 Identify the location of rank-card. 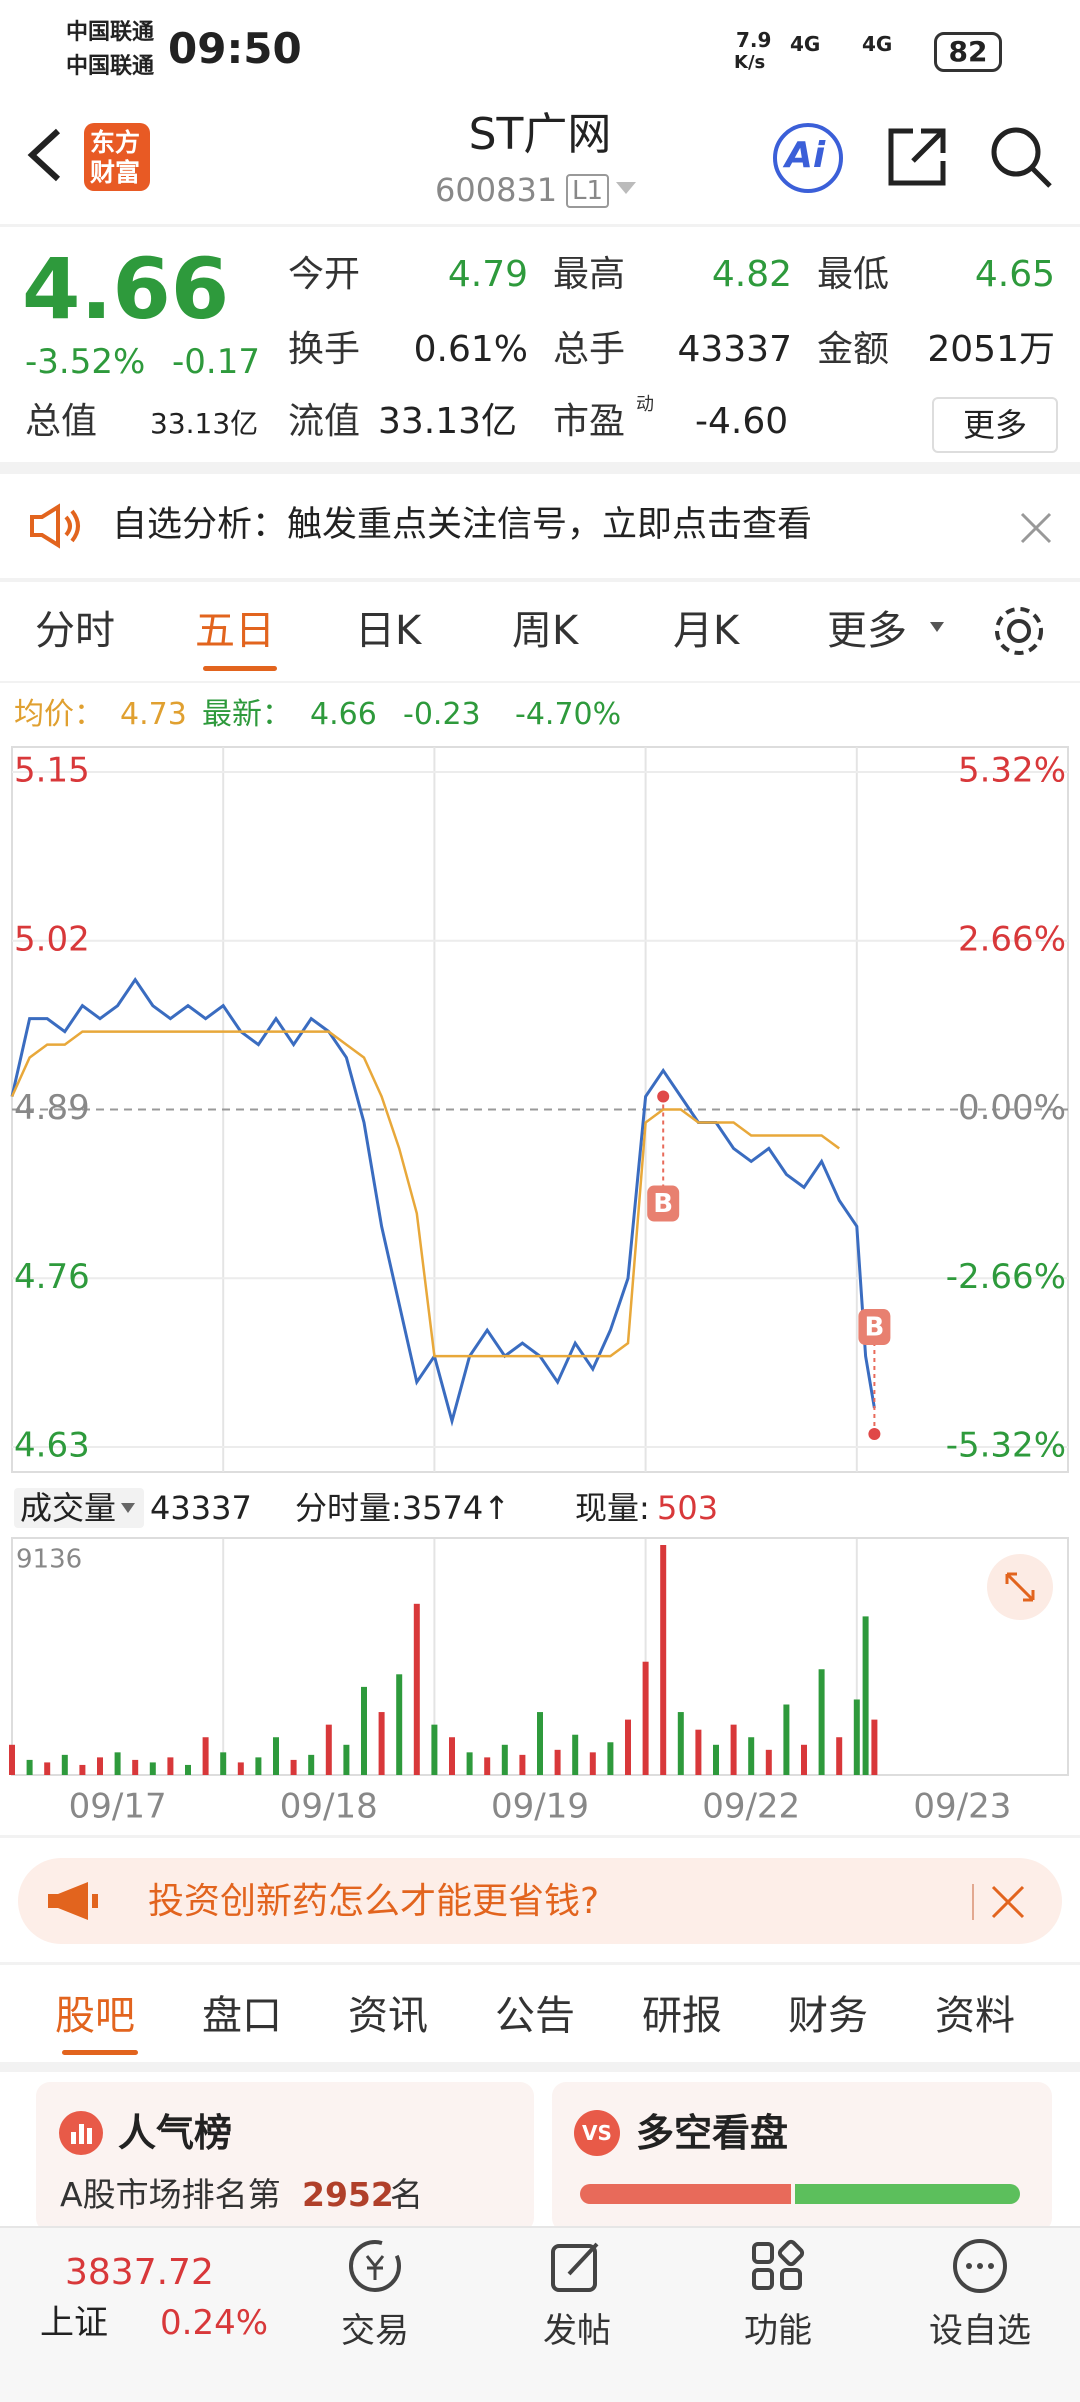
(285, 2157).